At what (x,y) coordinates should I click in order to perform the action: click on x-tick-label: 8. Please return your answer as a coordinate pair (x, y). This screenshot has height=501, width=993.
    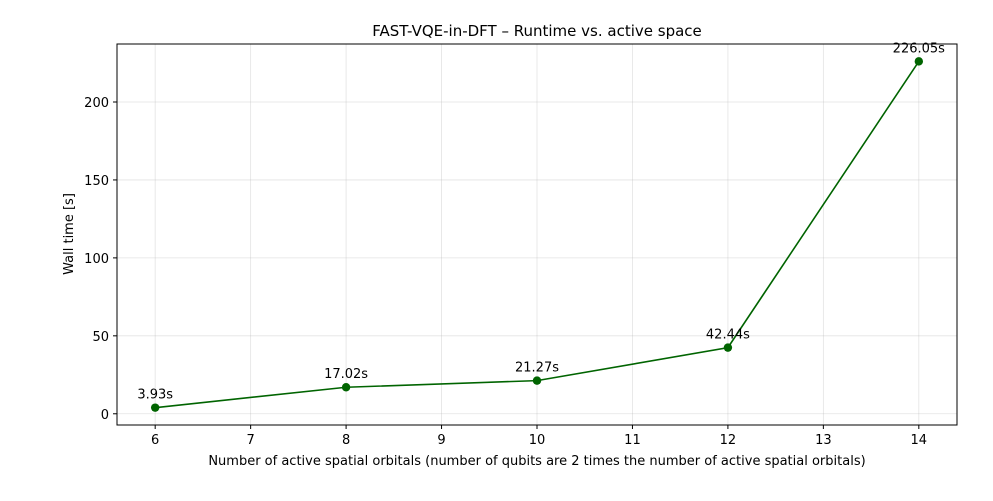
    Looking at the image, I should click on (346, 440).